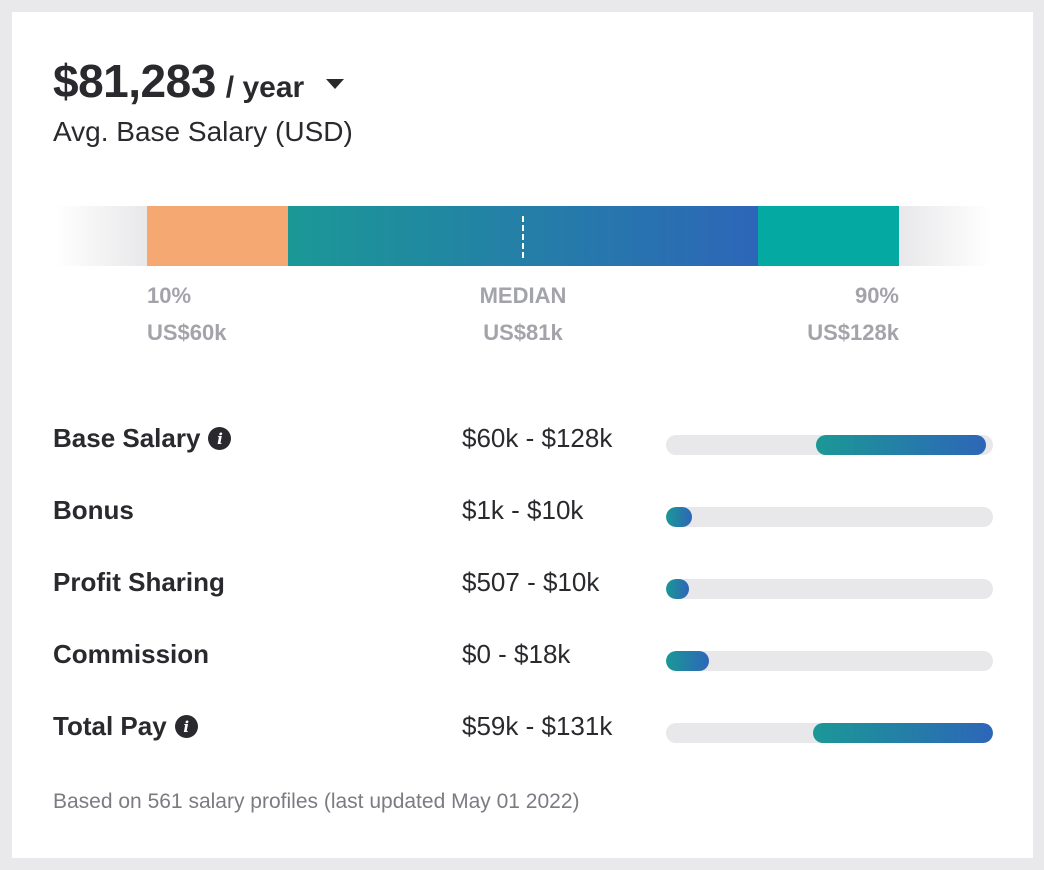  Describe the element at coordinates (523, 510) in the screenshot. I see `pay-row-range: $1k - $10k` at that location.